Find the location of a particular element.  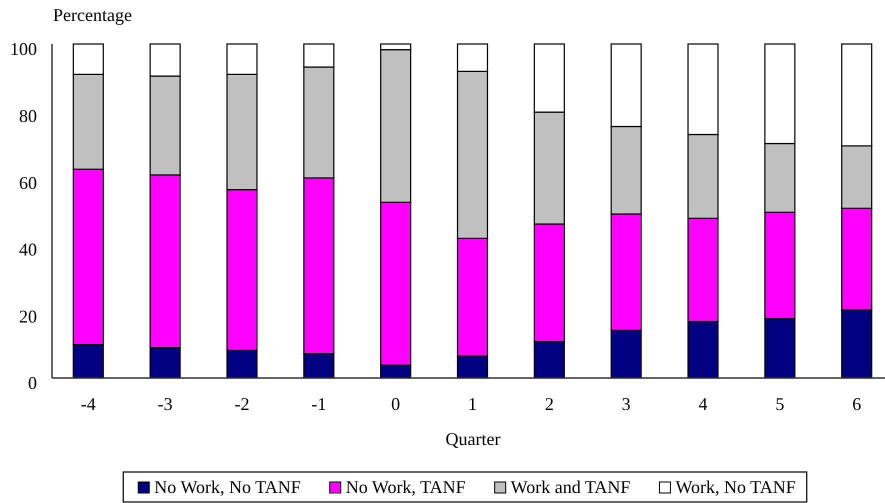

x-tick-label: 2 is located at coordinates (549, 404).